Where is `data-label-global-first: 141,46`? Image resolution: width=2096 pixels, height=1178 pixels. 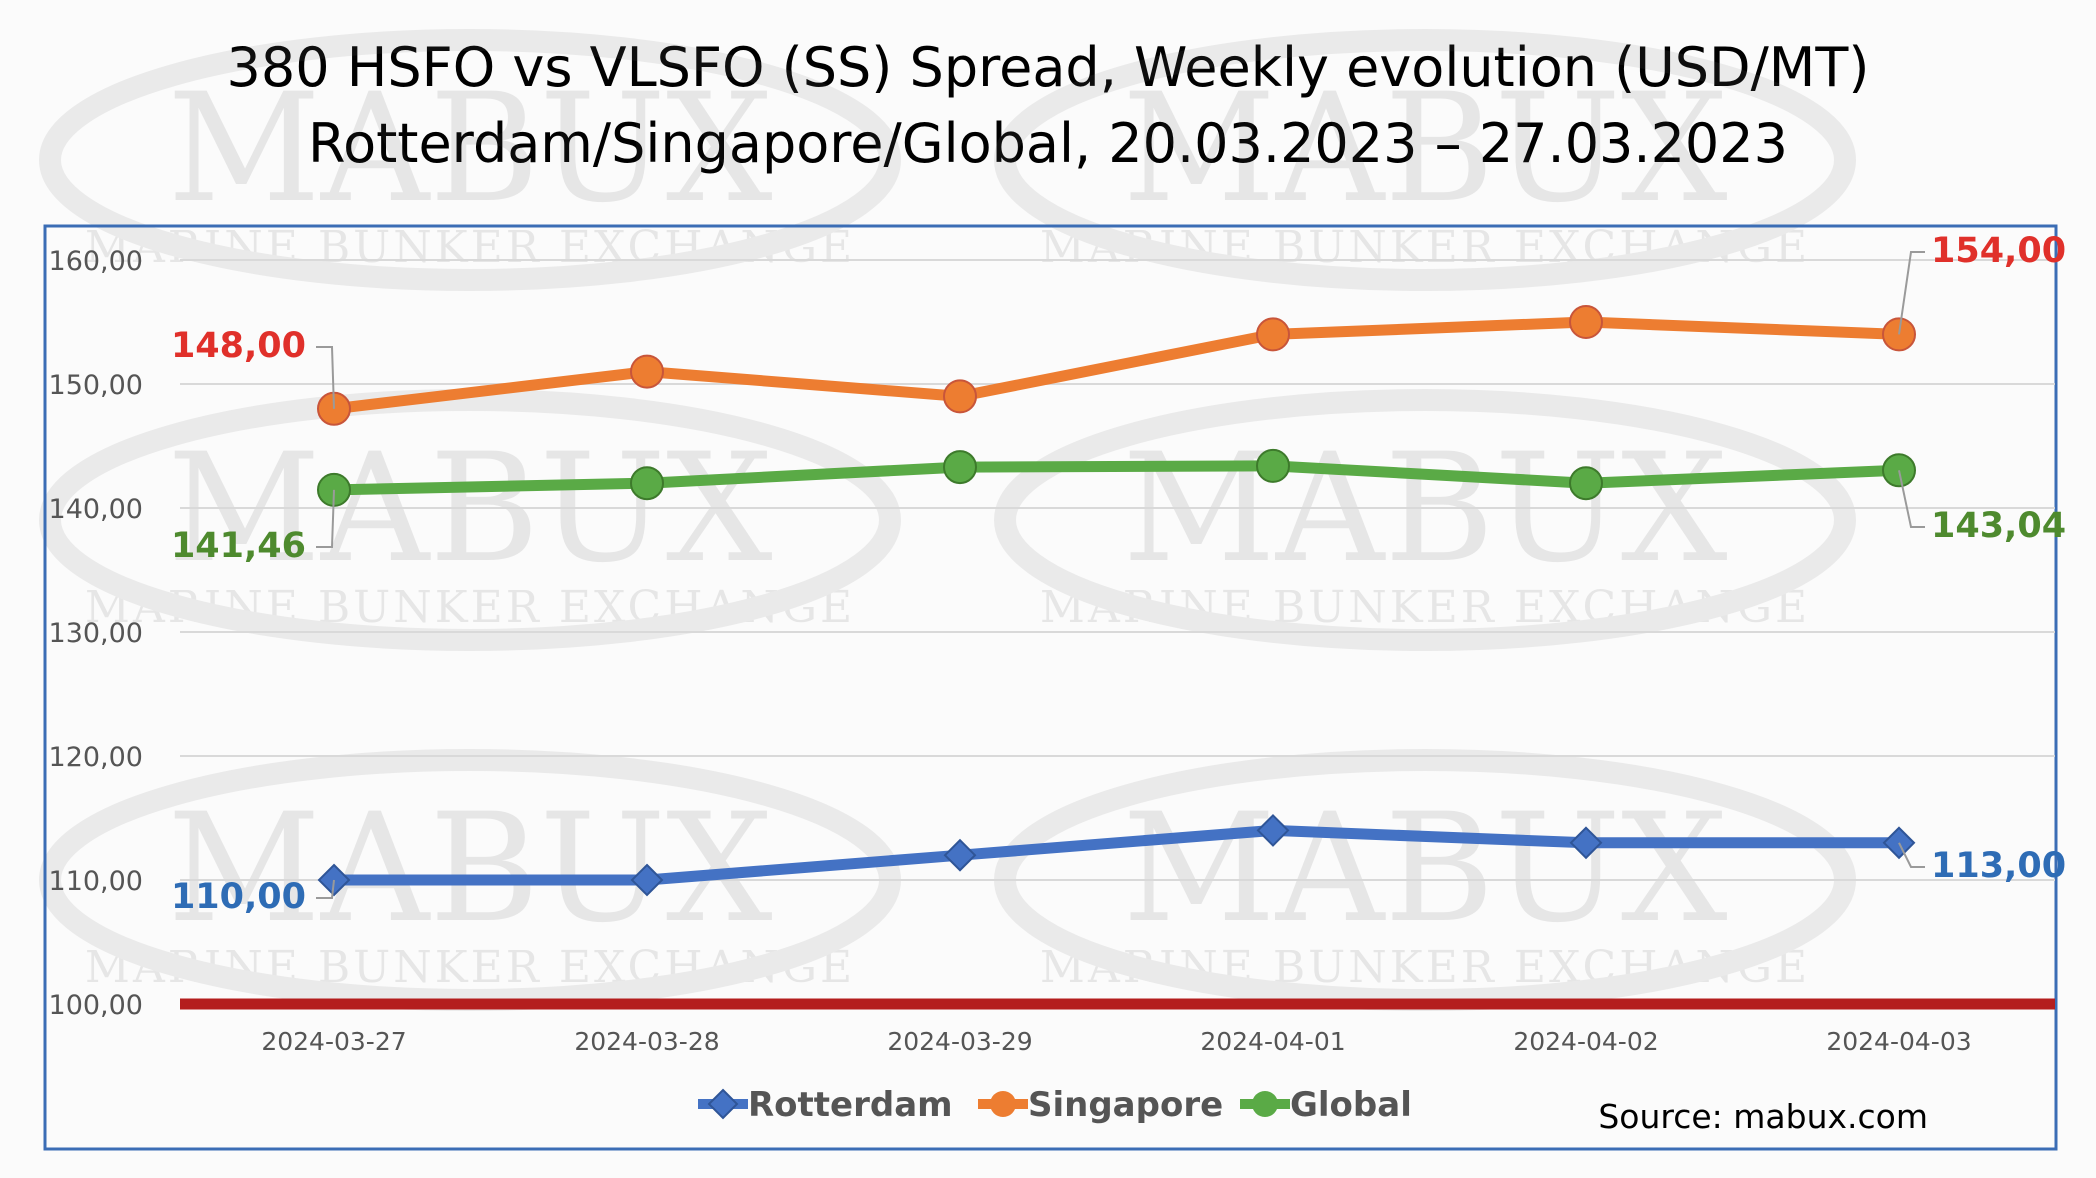 data-label-global-first: 141,46 is located at coordinates (238, 546).